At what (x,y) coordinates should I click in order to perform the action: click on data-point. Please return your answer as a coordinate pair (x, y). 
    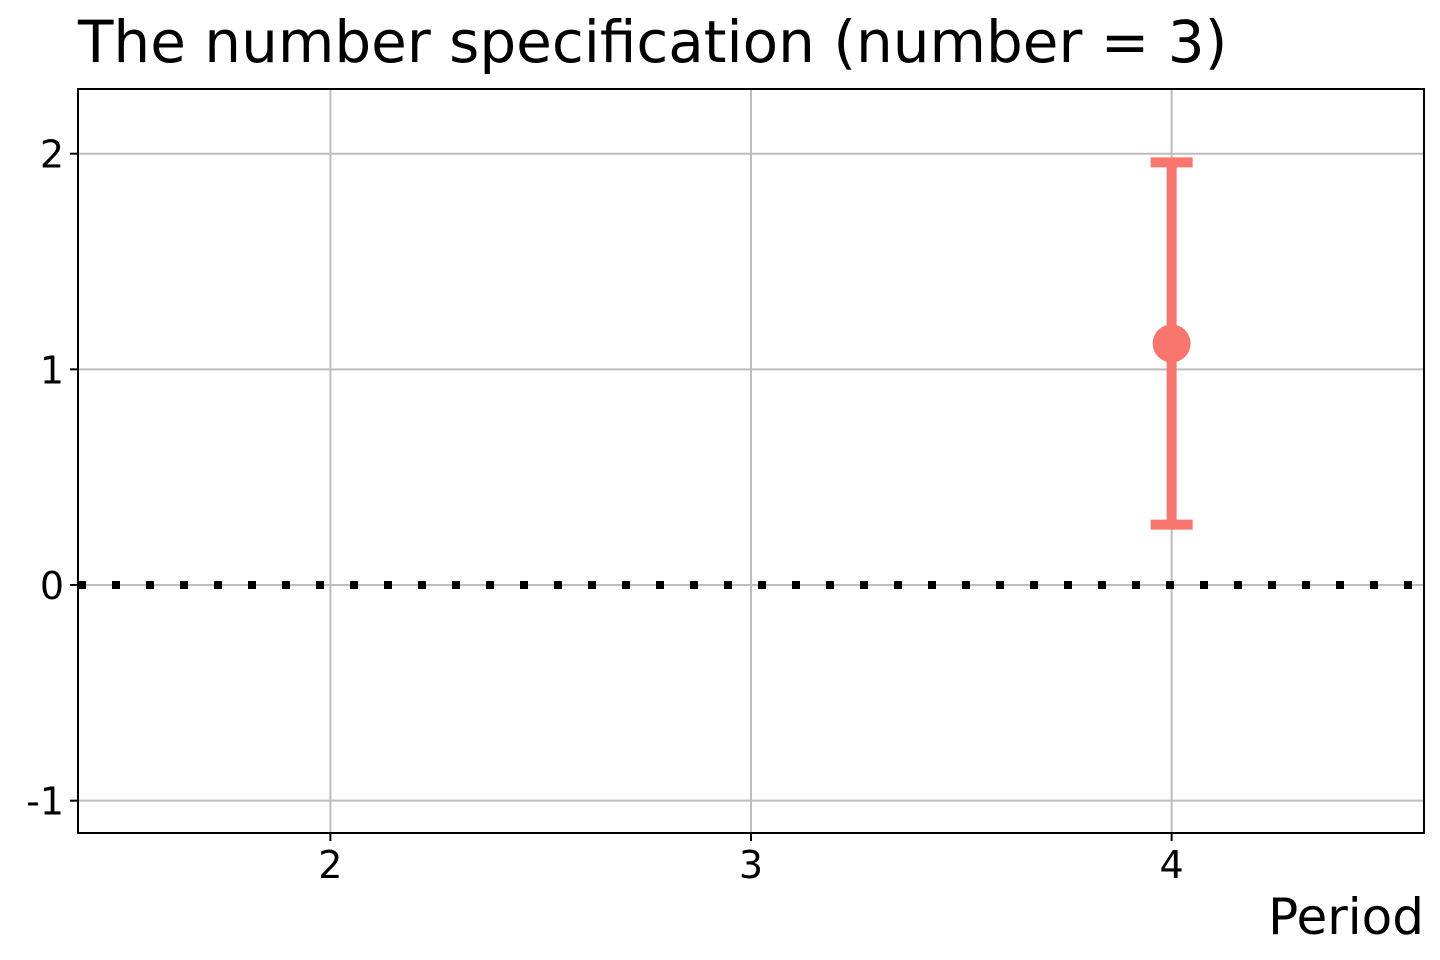
    Looking at the image, I should click on (1171, 343).